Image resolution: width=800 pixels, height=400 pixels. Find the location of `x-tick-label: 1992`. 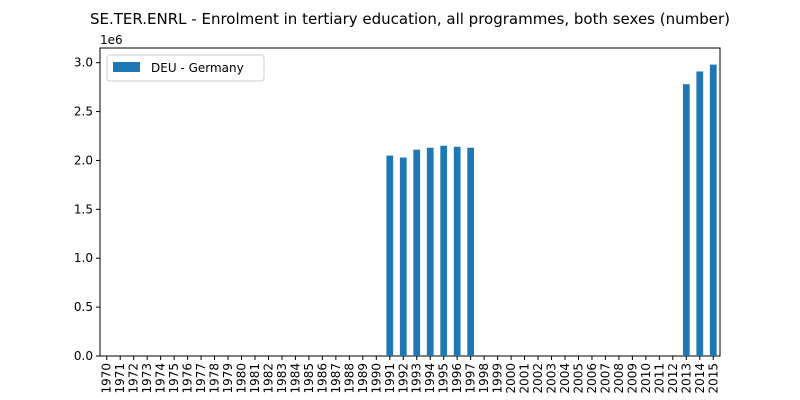

x-tick-label: 1992 is located at coordinates (403, 378).